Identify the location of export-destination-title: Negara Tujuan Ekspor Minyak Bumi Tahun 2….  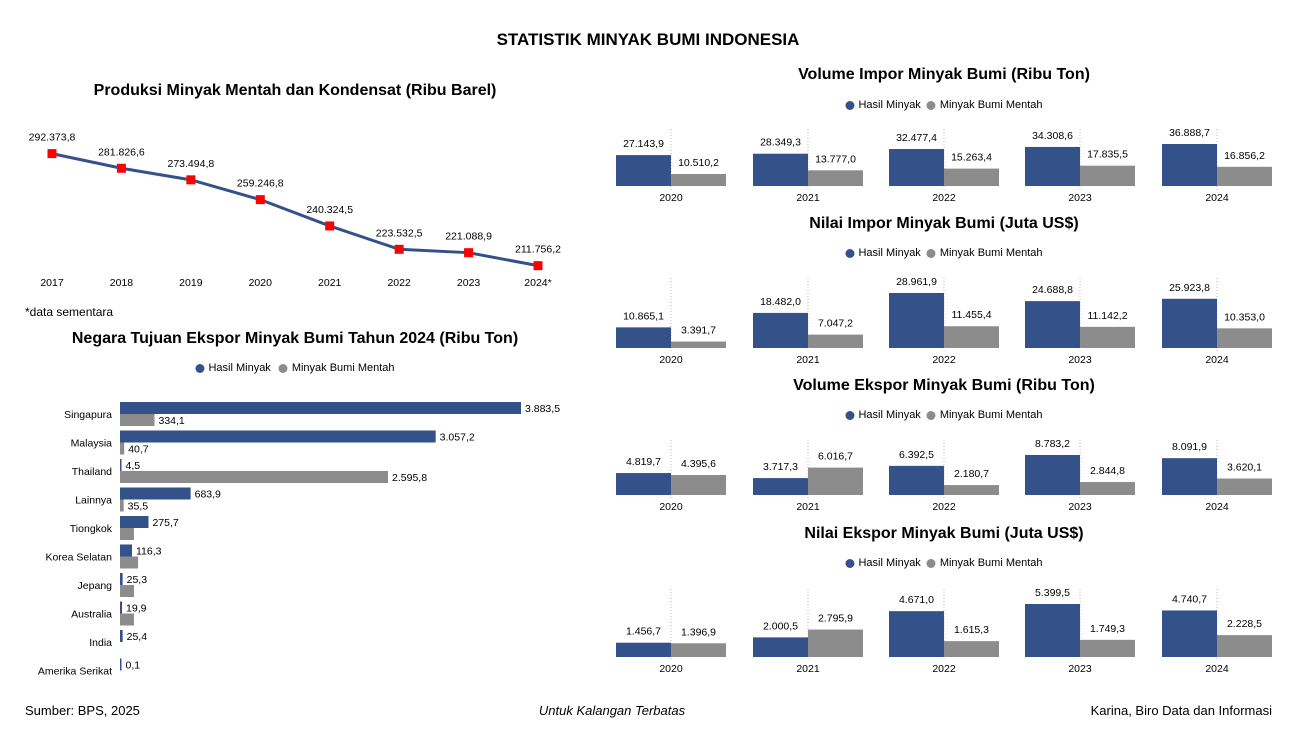
(295, 338).